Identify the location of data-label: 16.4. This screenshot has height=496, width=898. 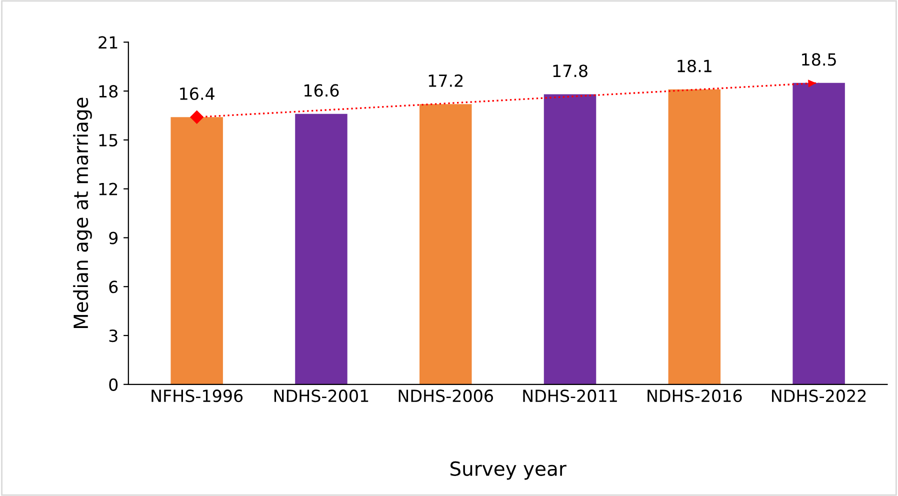
(197, 93).